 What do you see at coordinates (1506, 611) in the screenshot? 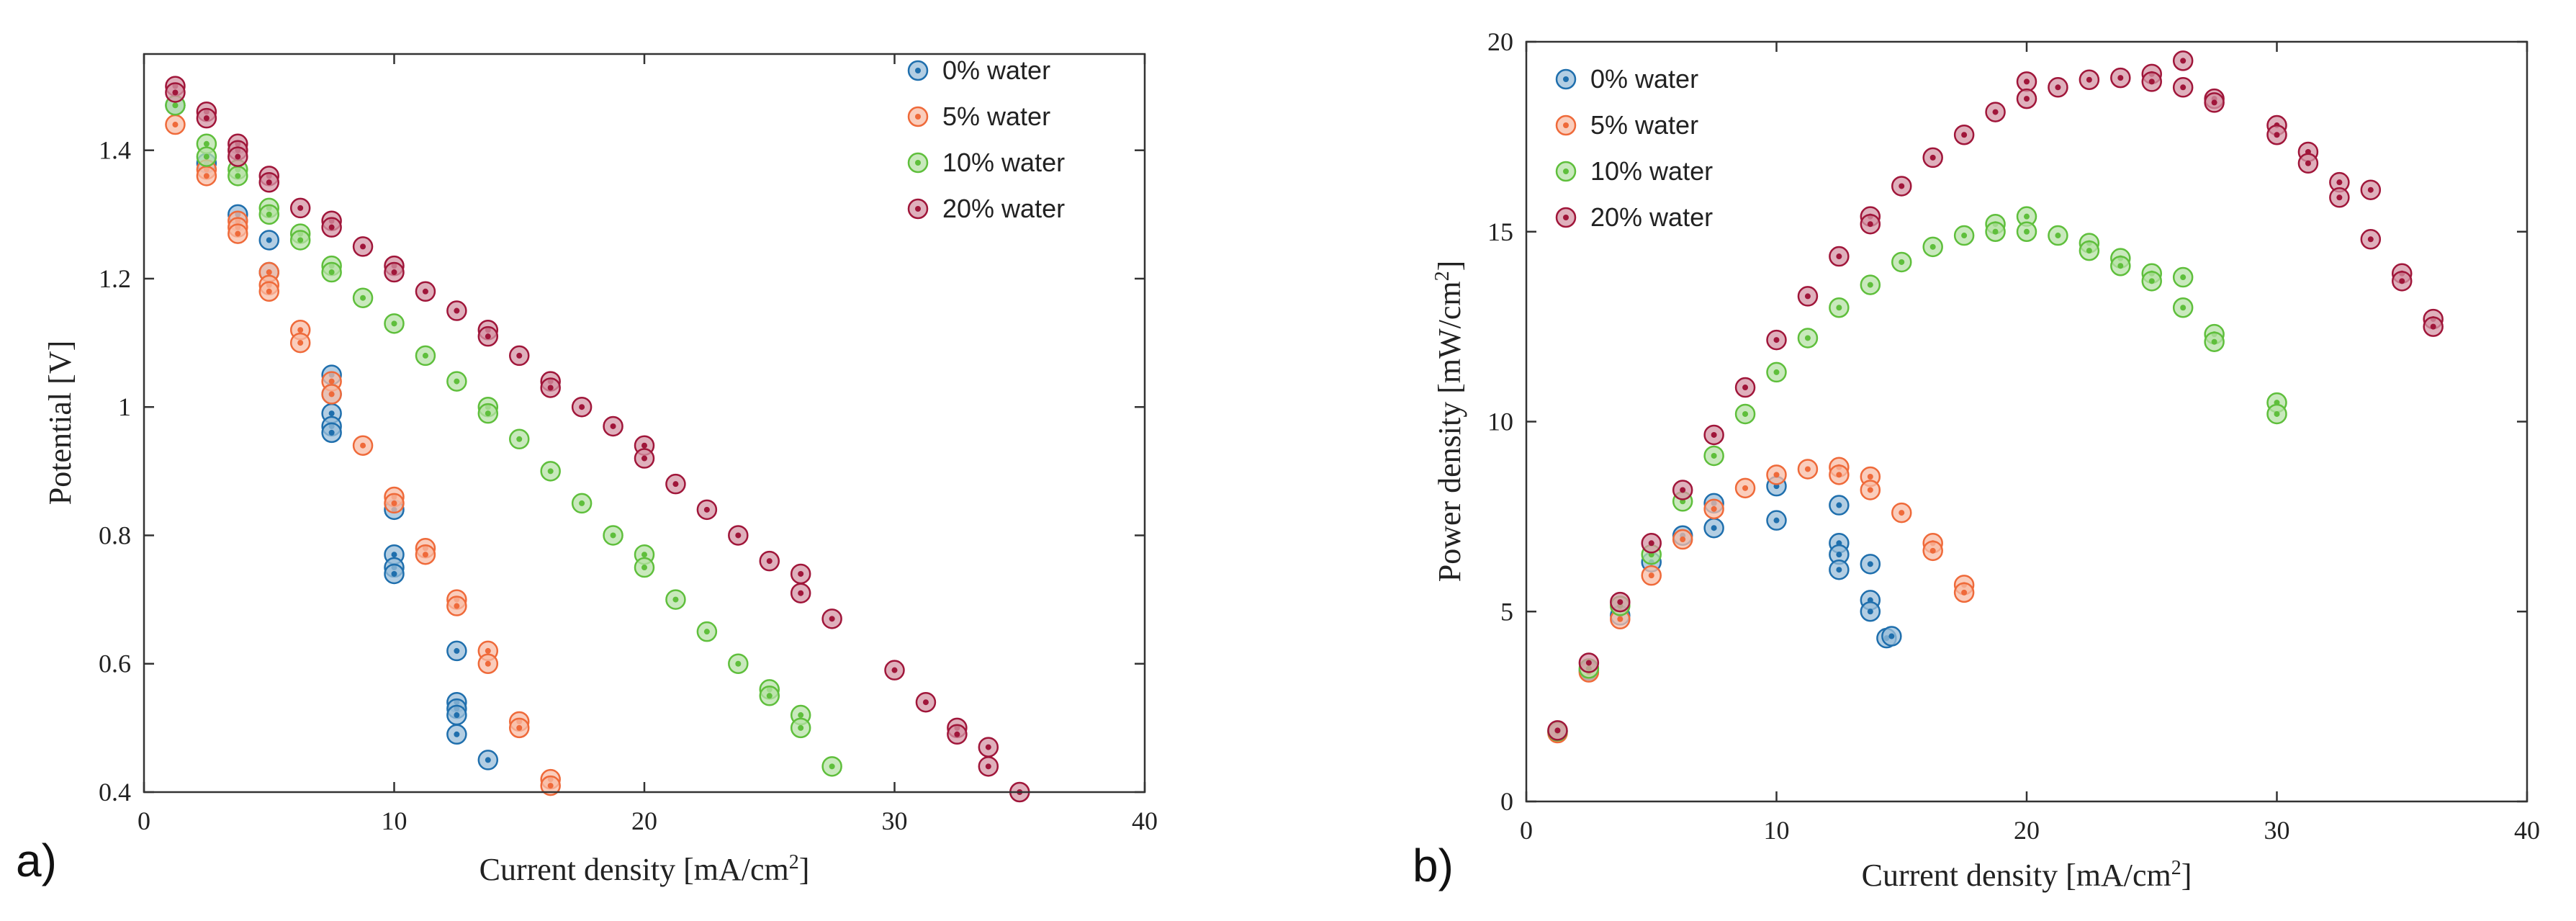
I see `panel-b-y-tick-label: 5` at bounding box center [1506, 611].